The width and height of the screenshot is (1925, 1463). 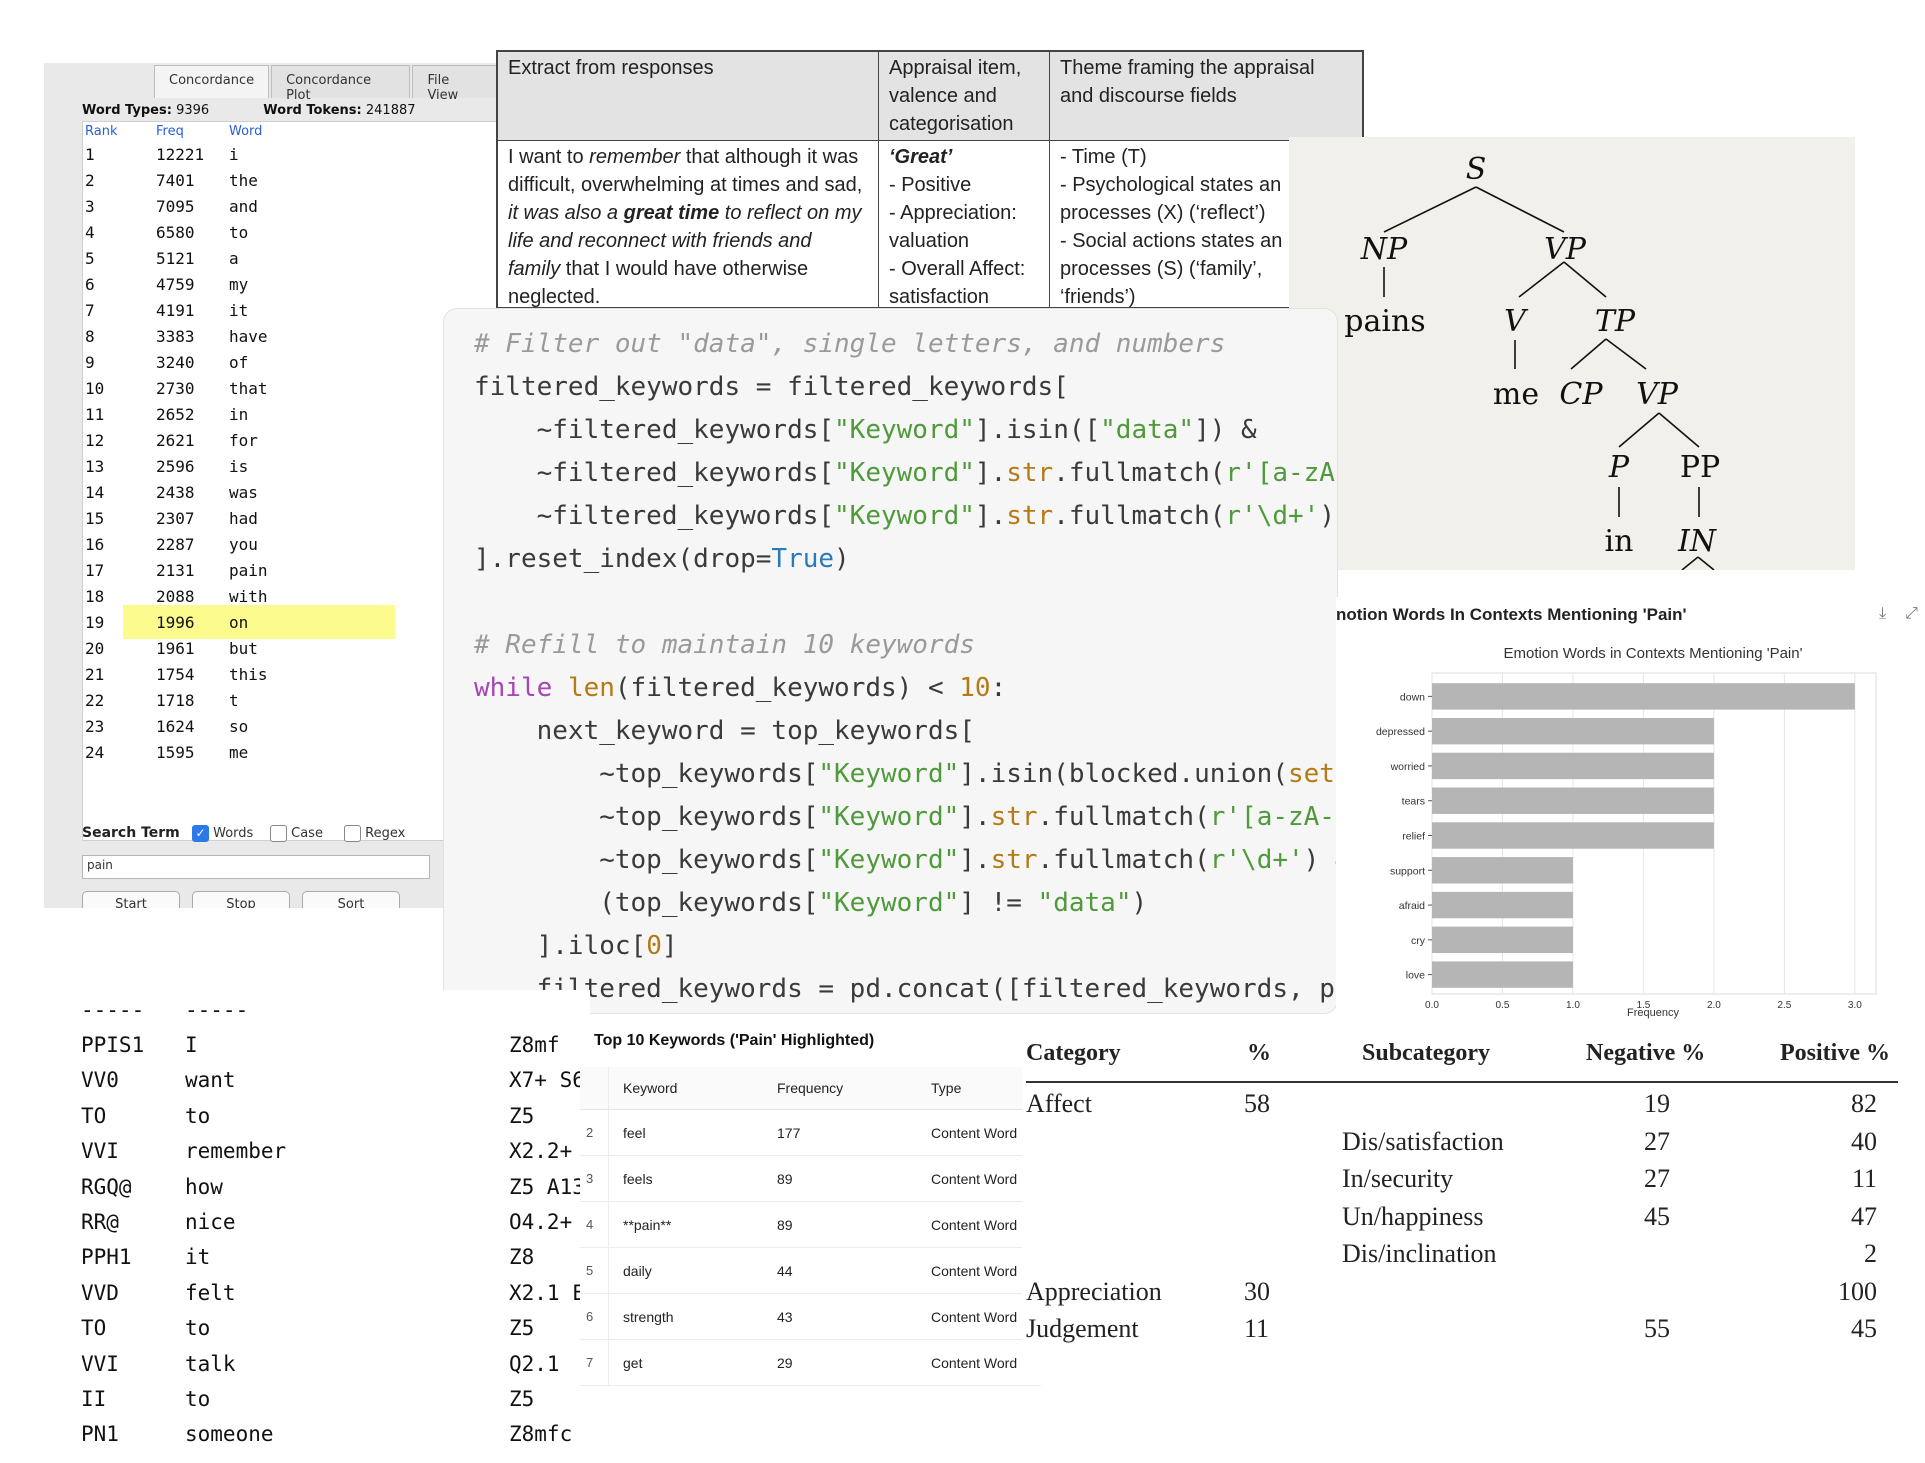 I want to click on cell-rank: 18, so click(x=95, y=596).